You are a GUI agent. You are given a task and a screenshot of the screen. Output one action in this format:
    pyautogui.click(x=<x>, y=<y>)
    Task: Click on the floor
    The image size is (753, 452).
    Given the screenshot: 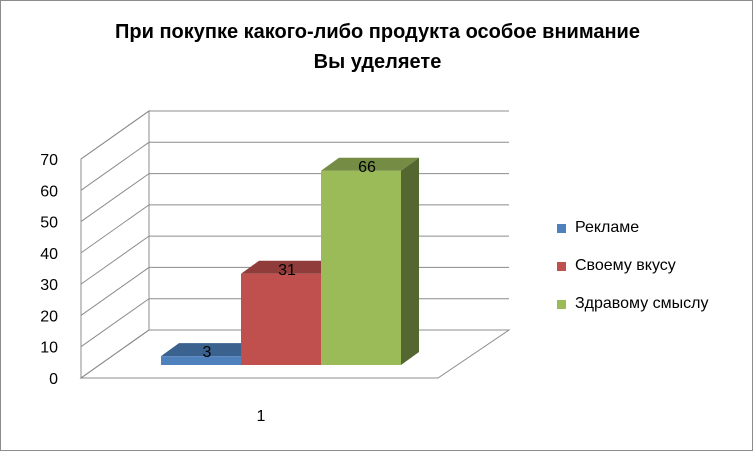 What is the action you would take?
    pyautogui.click(x=295, y=354)
    